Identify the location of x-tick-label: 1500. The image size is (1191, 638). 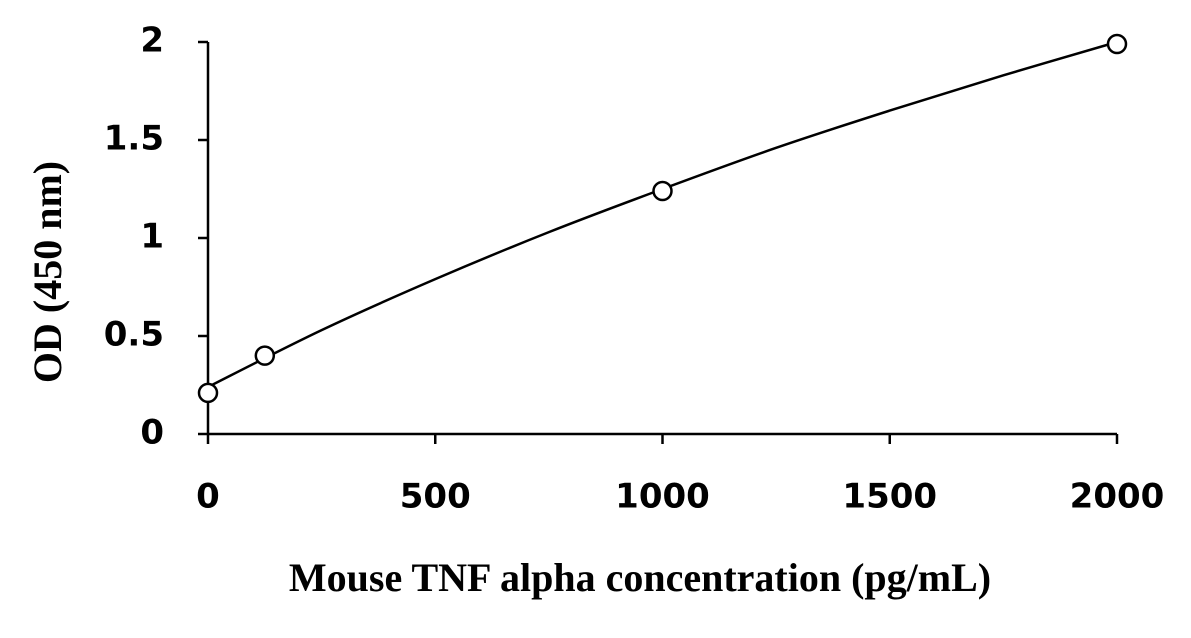
(889, 497).